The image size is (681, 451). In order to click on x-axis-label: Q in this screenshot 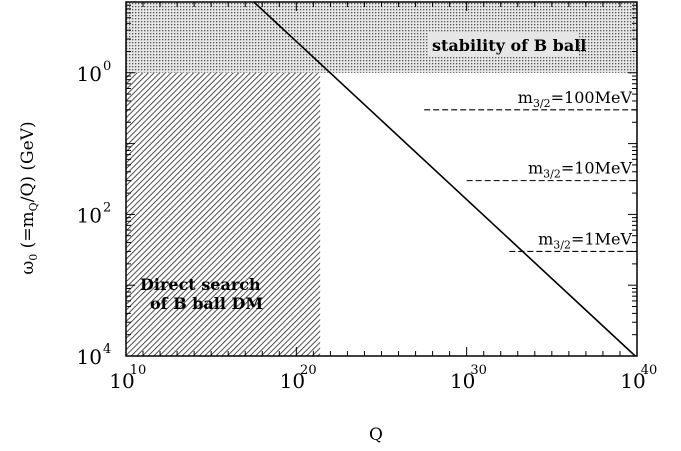, I will do `click(376, 435)`.